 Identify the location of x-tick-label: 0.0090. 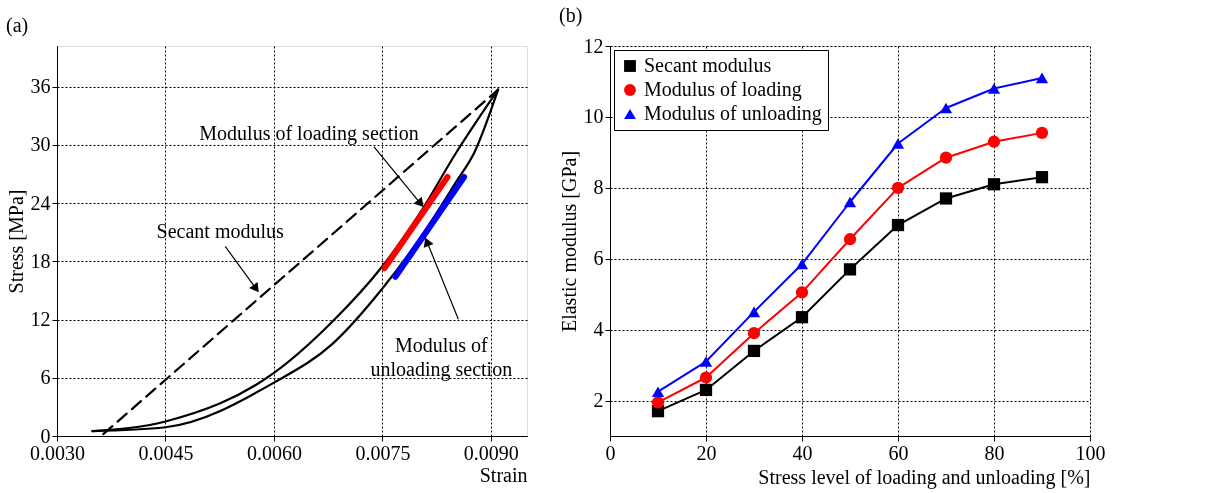
(491, 452).